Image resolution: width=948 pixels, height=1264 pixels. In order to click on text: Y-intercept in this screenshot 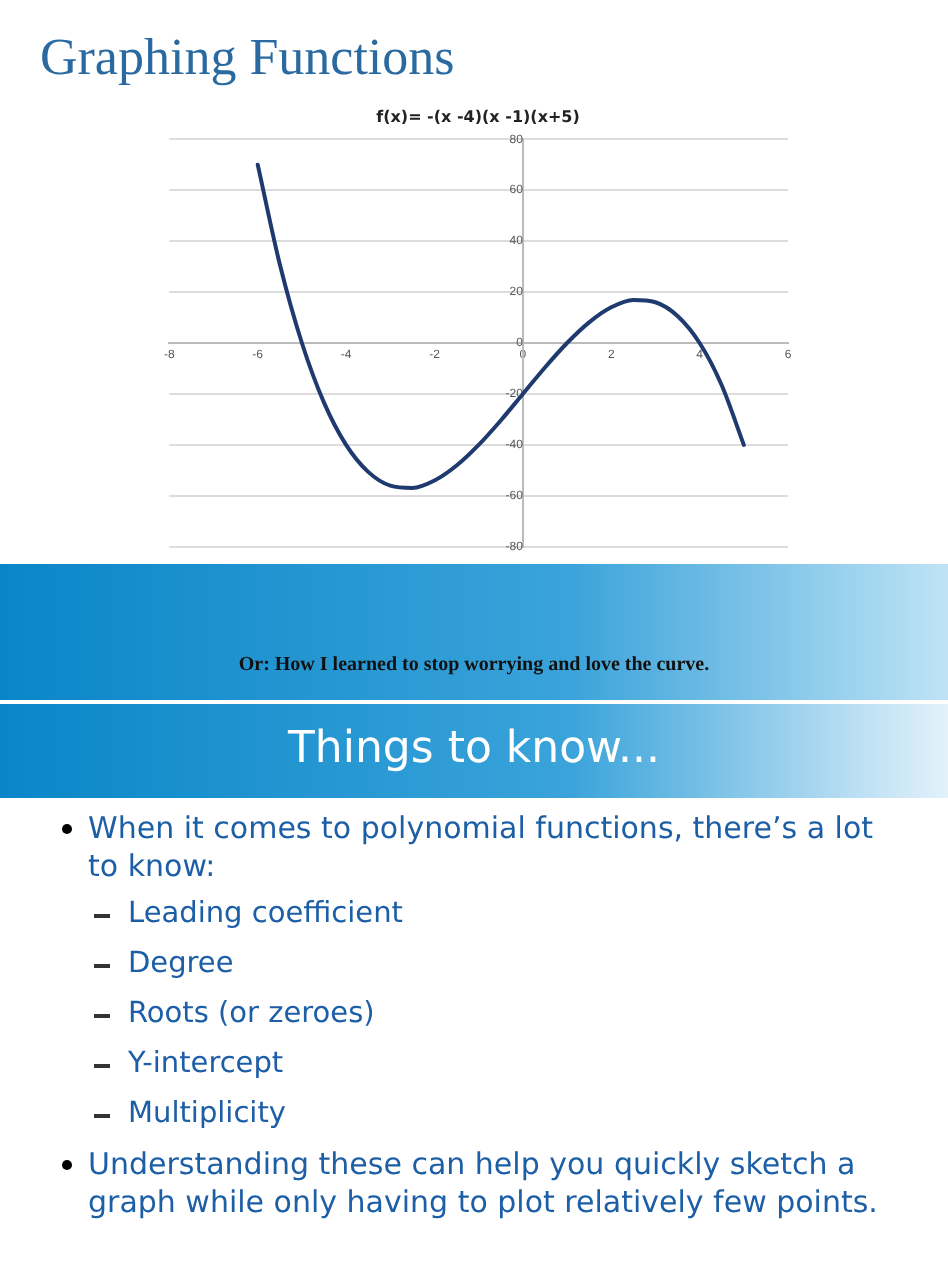, I will do `click(206, 1064)`.